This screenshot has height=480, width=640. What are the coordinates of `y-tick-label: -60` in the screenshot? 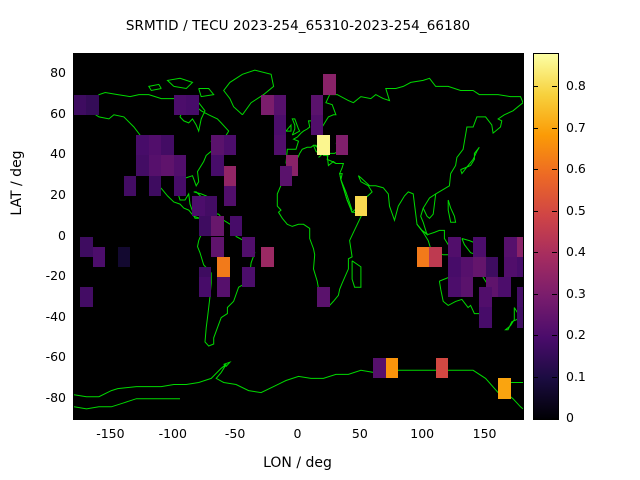 It's located at (55, 357).